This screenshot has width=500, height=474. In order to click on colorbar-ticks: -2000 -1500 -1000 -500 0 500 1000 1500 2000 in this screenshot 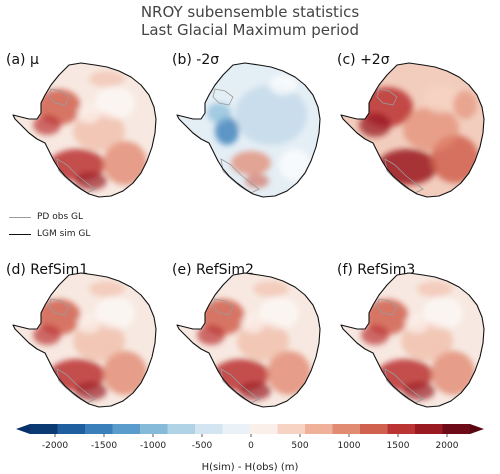, I will do `click(250, 442)`.